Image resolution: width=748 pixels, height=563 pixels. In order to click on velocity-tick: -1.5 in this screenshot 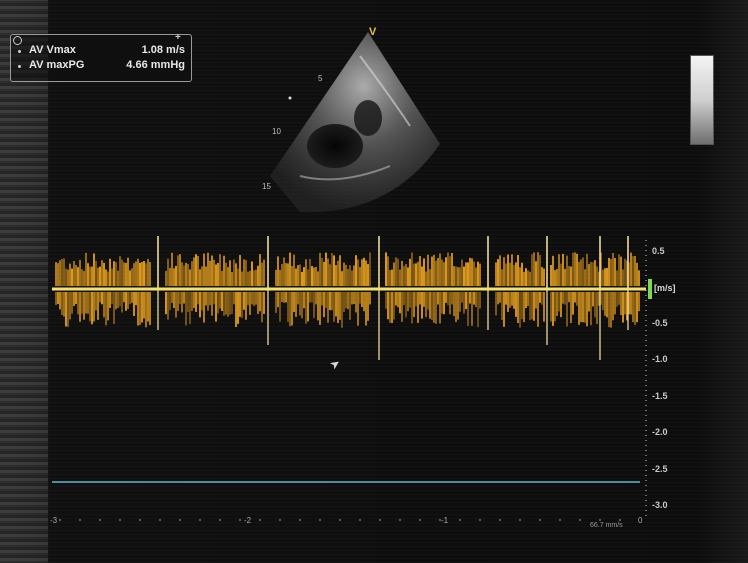, I will do `click(660, 396)`.